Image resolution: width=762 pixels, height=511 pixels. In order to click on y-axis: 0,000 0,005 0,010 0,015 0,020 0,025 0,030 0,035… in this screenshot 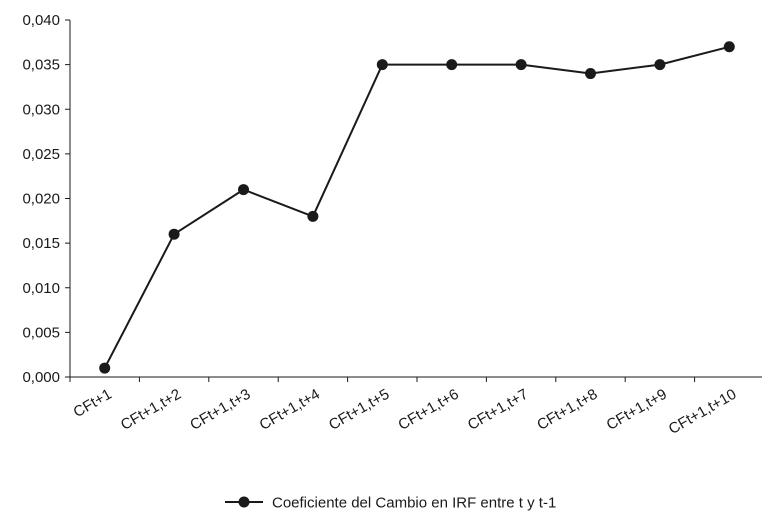, I will do `click(46, 199)`.